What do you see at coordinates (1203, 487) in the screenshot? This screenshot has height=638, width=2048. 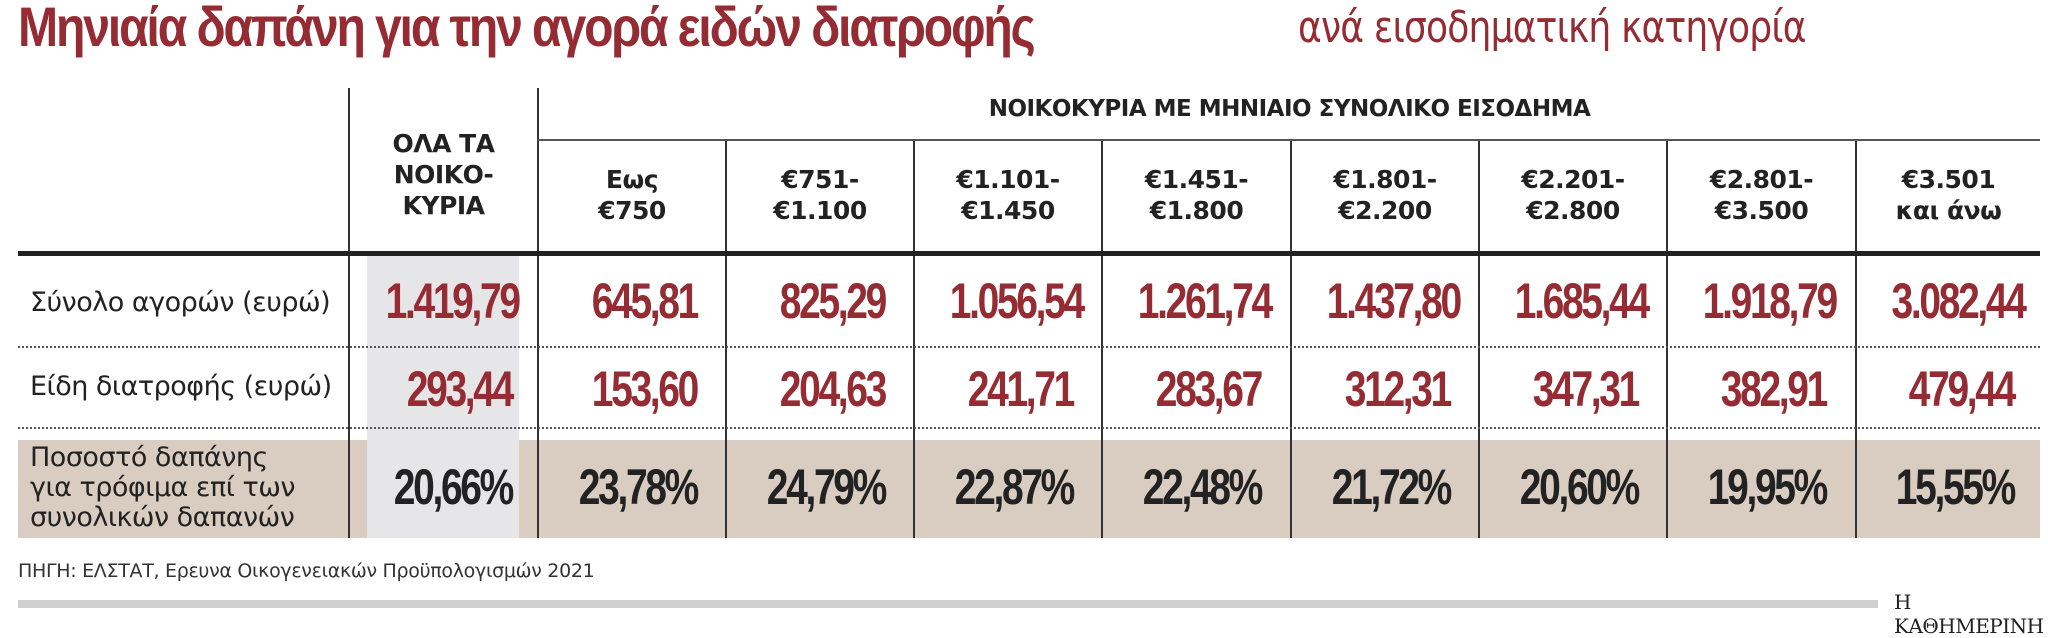 I see `cell-share: 22,48%` at bounding box center [1203, 487].